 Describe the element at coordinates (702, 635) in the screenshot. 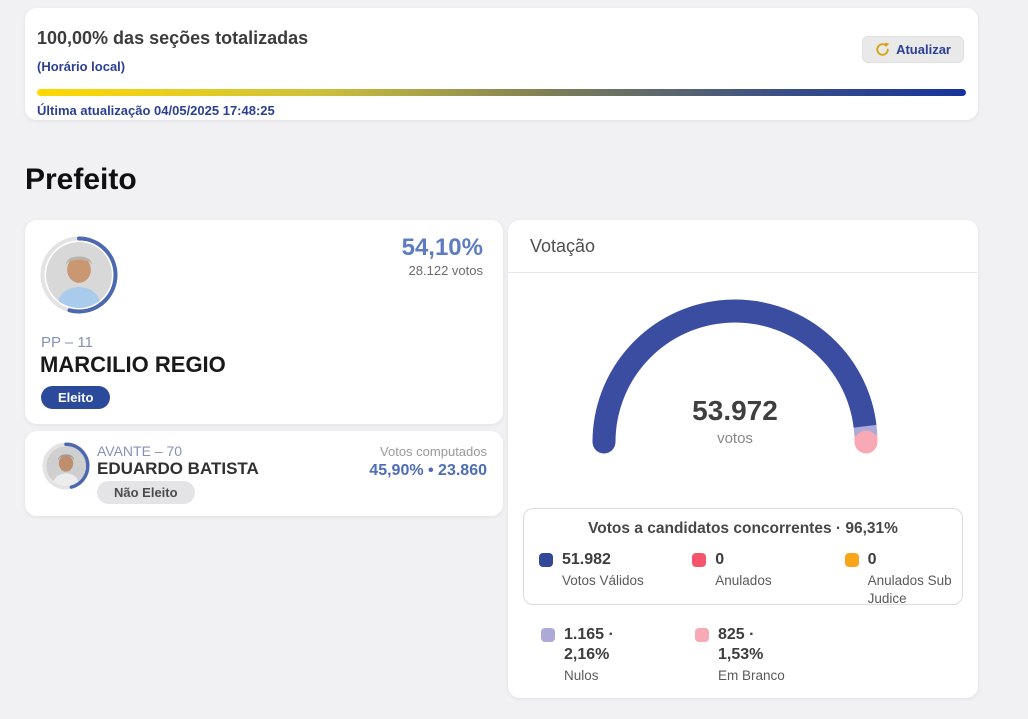

I see `blank-votes-swatch` at that location.